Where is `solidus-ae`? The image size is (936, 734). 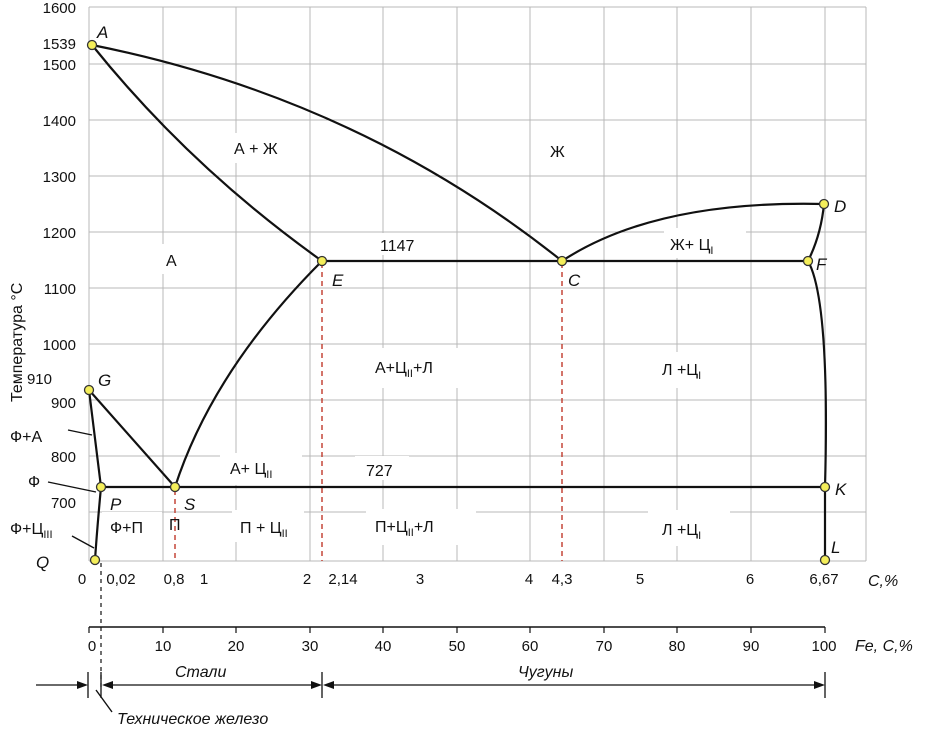 solidus-ae is located at coordinates (207, 153).